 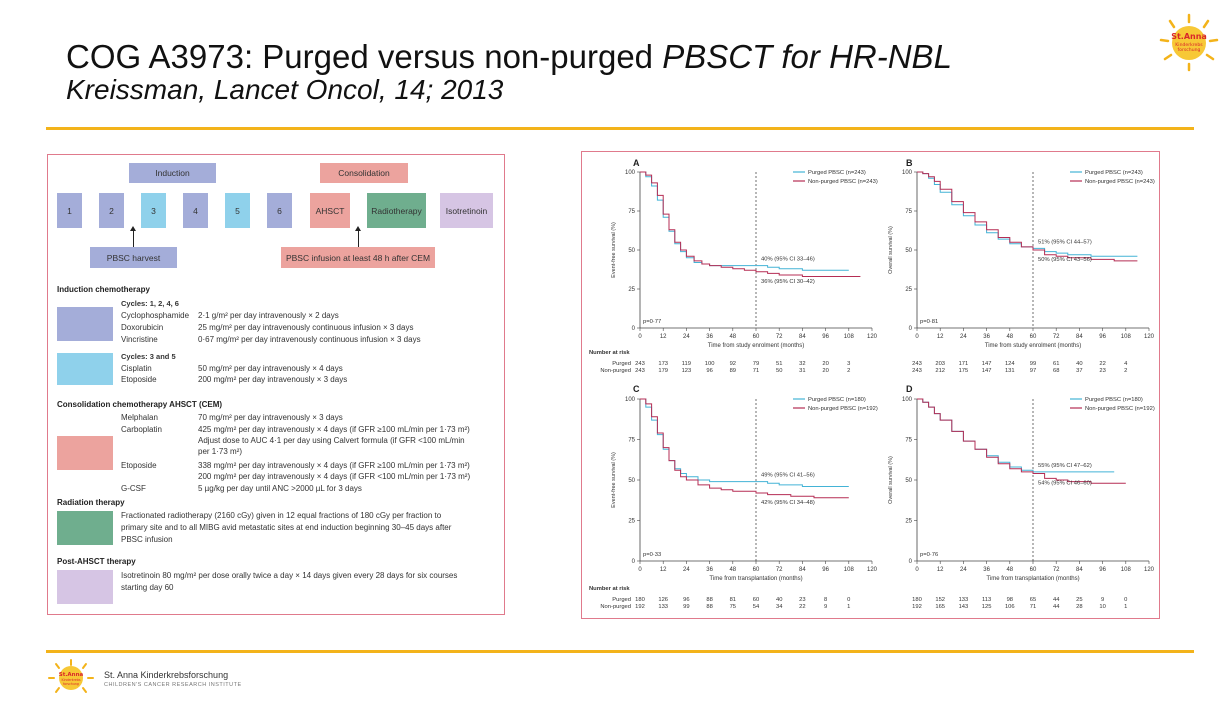 What do you see at coordinates (686, 600) in the screenshot?
I see `chart-c-at-risk-purged-2: 96` at bounding box center [686, 600].